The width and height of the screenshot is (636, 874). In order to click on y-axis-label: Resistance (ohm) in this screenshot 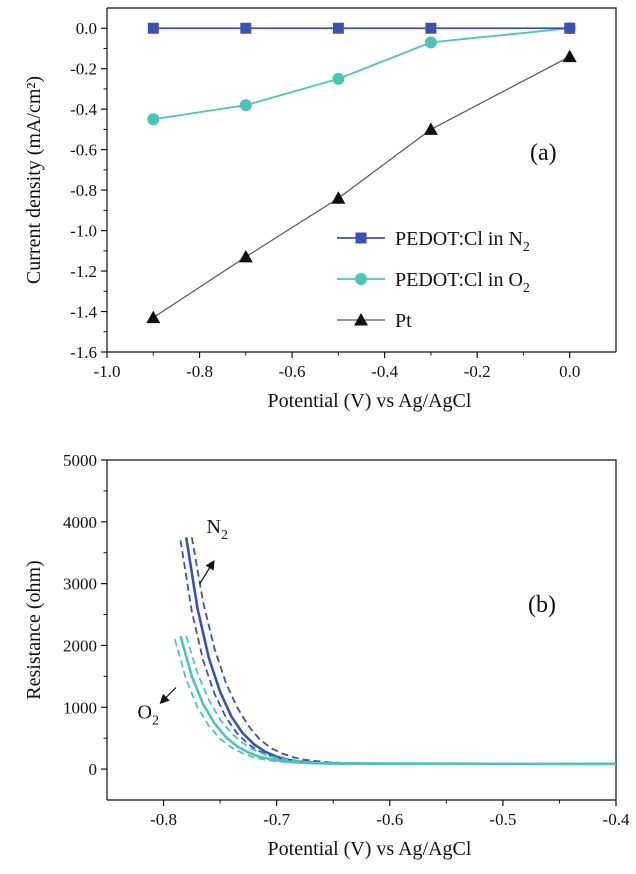, I will do `click(34, 629)`.